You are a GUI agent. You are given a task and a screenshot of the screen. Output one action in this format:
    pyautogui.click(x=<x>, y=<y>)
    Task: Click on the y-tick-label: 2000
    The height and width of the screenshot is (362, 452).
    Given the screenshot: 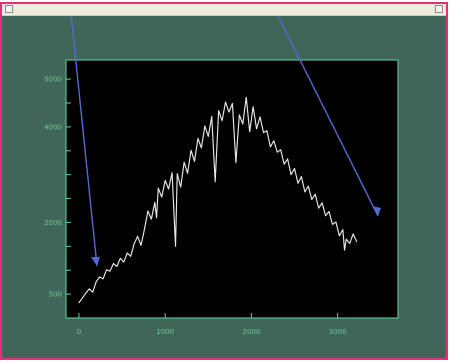 What is the action you would take?
    pyautogui.click(x=53, y=223)
    